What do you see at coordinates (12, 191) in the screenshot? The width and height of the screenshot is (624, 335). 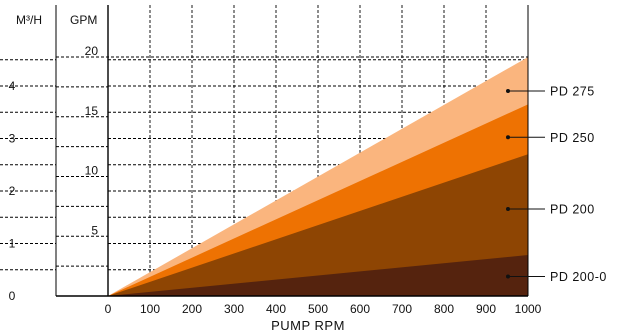 I see `m3h-tick-label: 2` at bounding box center [12, 191].